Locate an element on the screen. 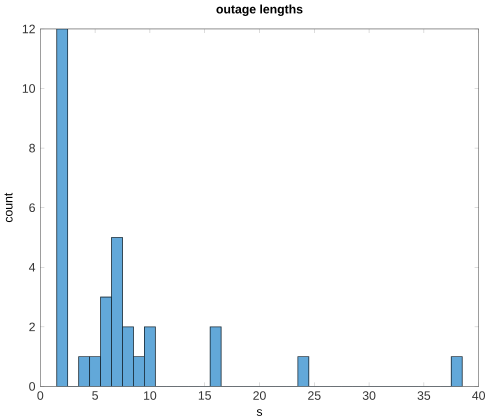 The width and height of the screenshot is (490, 420). x-tick-label: 10 is located at coordinates (150, 395).